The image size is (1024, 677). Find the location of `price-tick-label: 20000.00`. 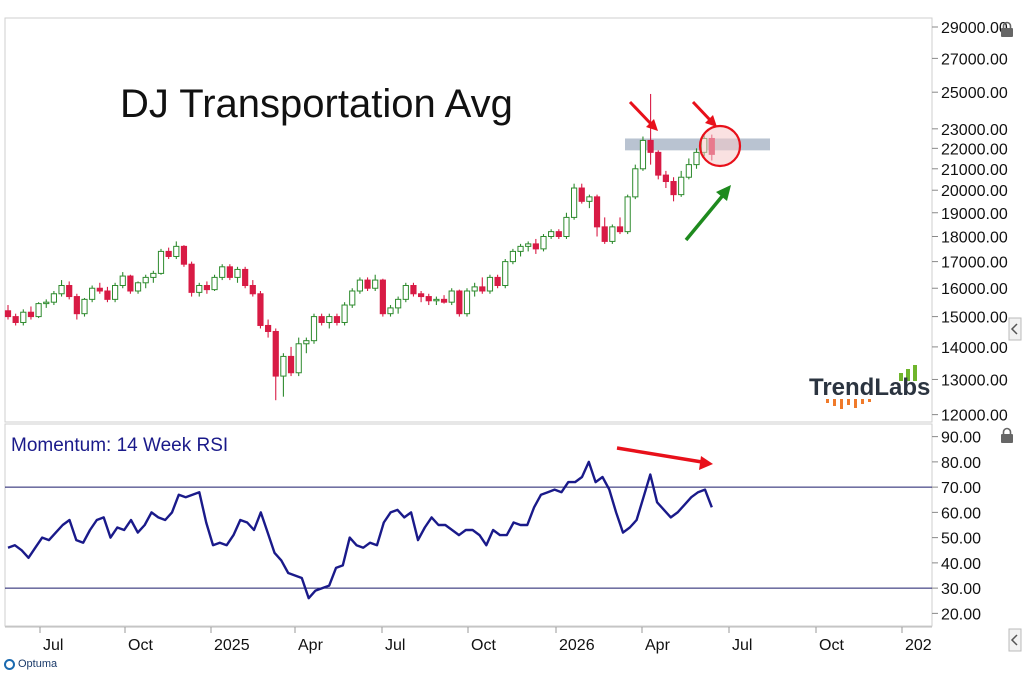

price-tick-label: 20000.00 is located at coordinates (974, 191).